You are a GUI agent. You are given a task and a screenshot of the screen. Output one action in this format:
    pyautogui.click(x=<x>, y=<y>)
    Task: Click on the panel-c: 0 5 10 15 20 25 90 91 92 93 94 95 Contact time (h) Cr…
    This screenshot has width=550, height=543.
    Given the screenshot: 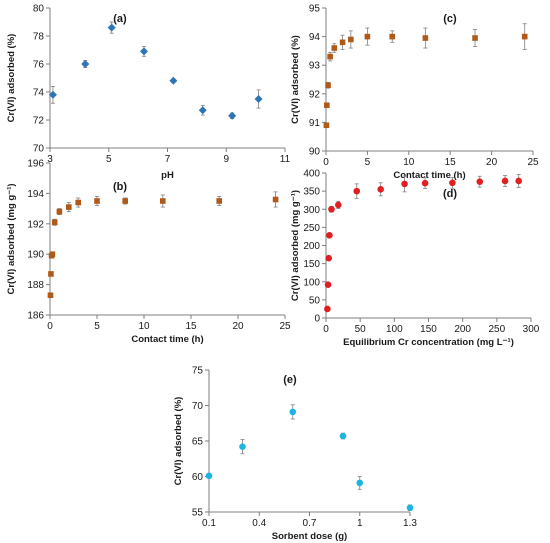 What is the action you would take?
    pyautogui.click(x=414, y=93)
    